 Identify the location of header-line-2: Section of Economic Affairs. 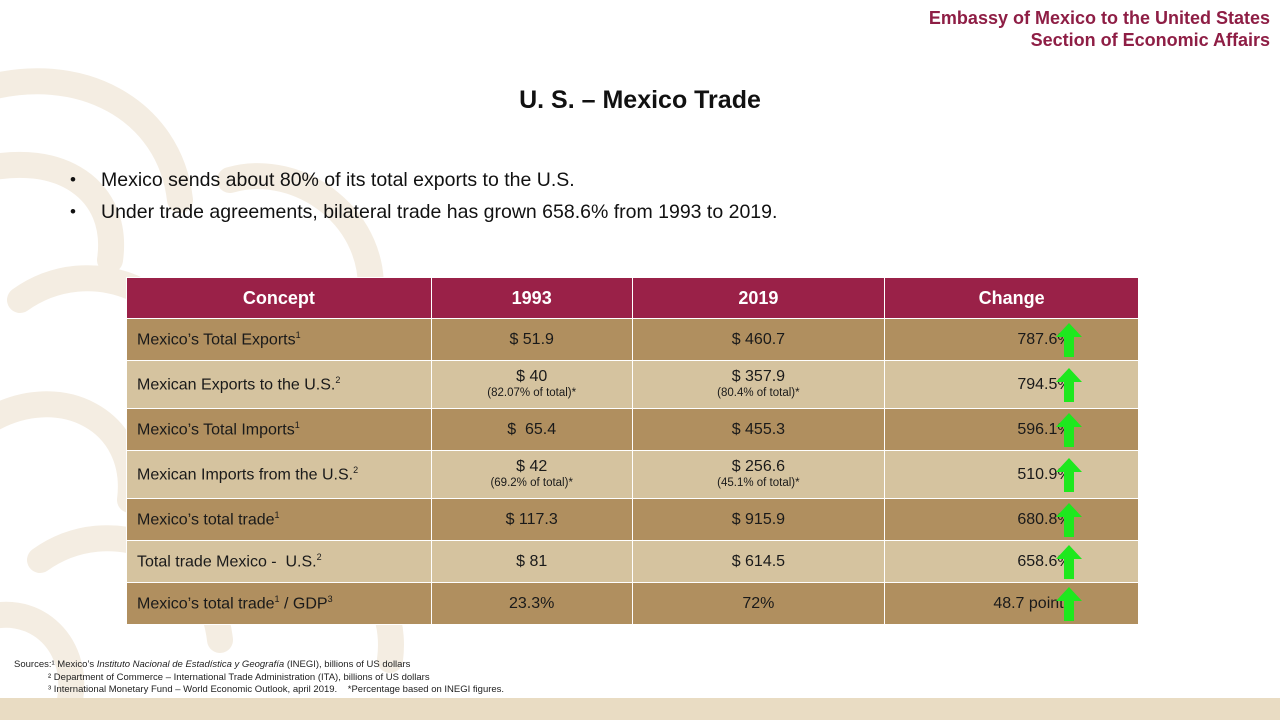
(1150, 40).